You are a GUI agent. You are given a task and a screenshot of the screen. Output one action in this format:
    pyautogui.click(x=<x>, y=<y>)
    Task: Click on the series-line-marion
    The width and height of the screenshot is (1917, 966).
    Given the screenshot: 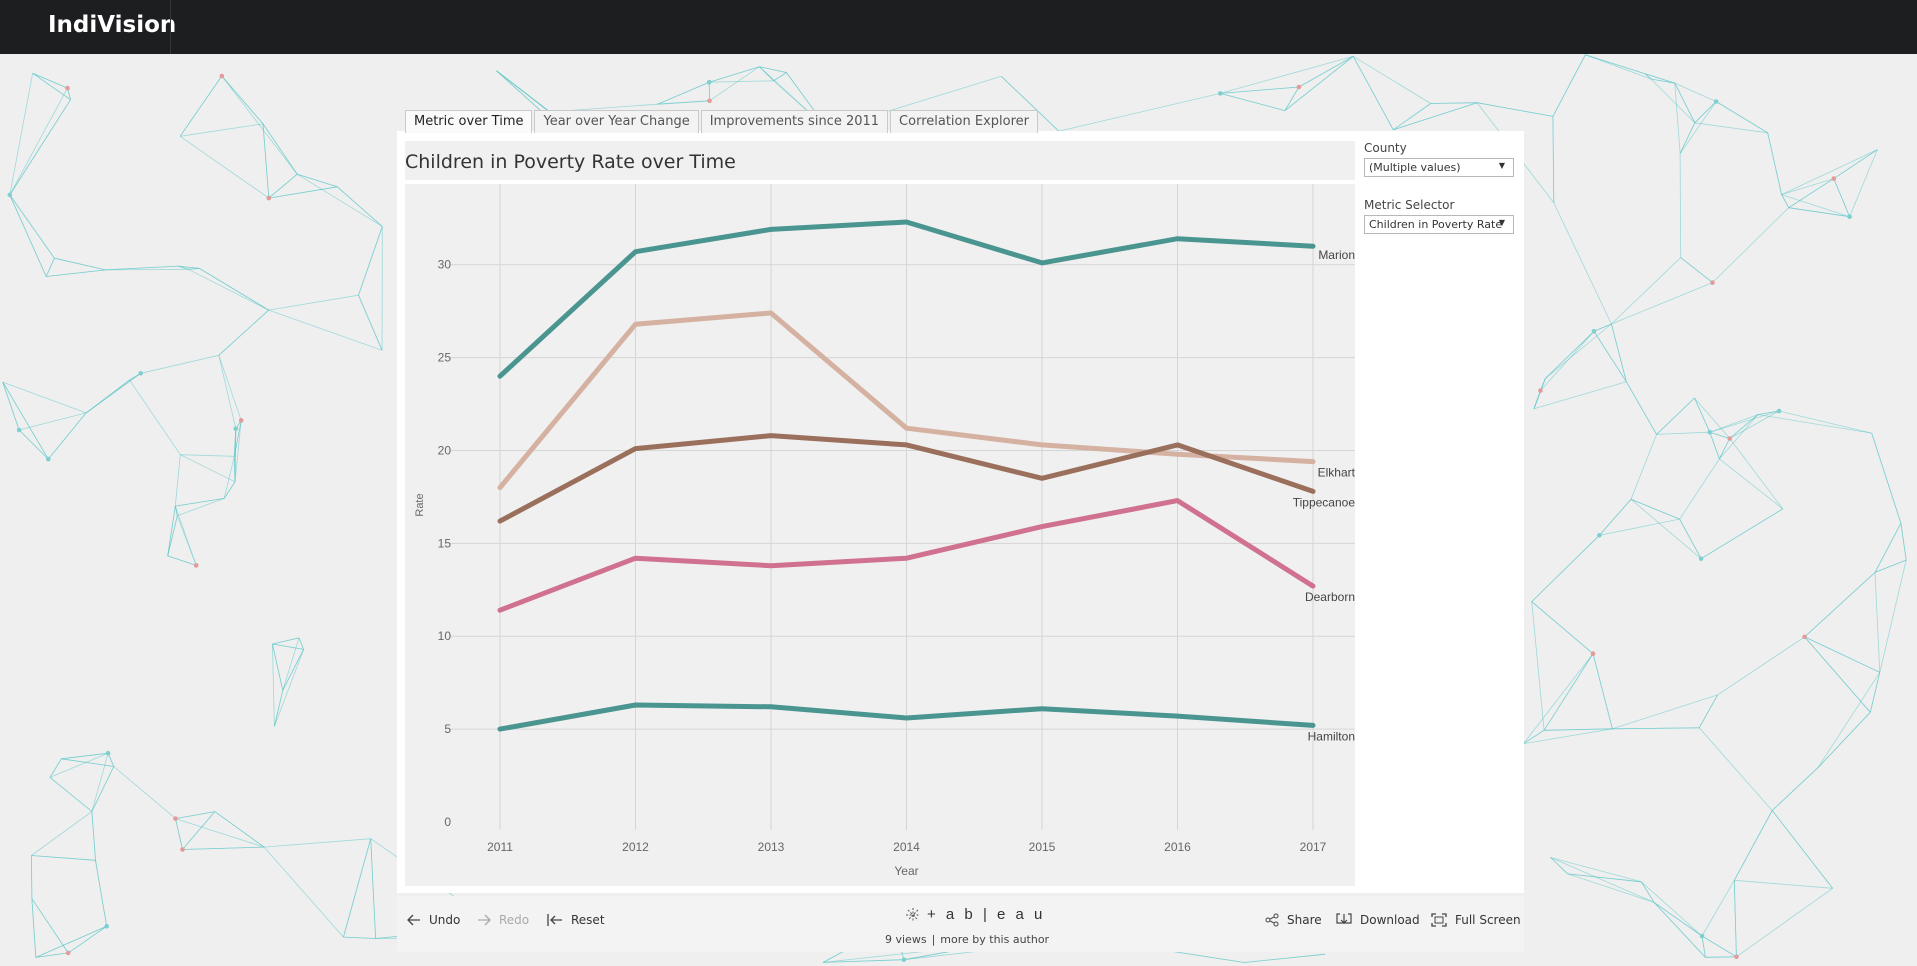 What is the action you would take?
    pyautogui.click(x=906, y=299)
    